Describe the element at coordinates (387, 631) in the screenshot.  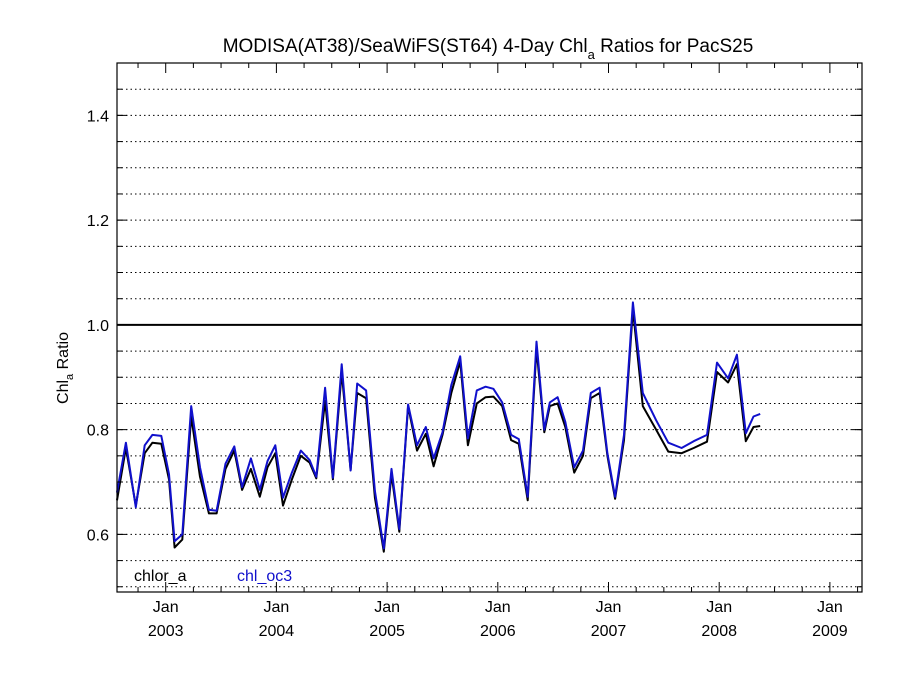
I see `x-tick-year-label: 2005` at that location.